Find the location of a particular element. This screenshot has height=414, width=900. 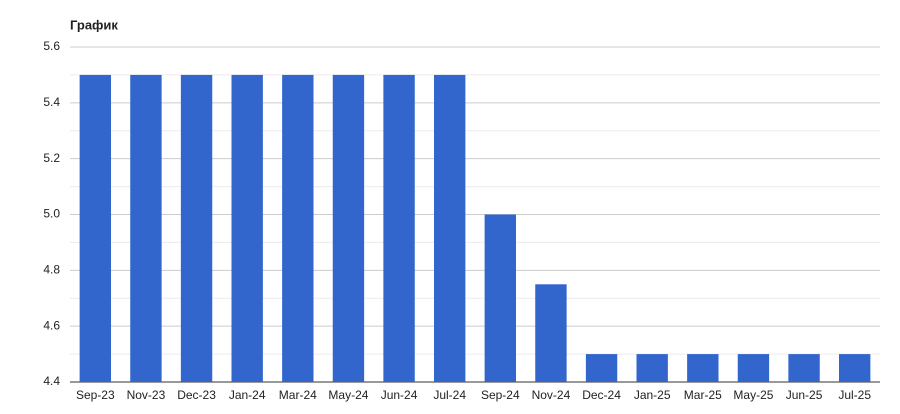

x-tick-label: Jan-24 is located at coordinates (247, 395).